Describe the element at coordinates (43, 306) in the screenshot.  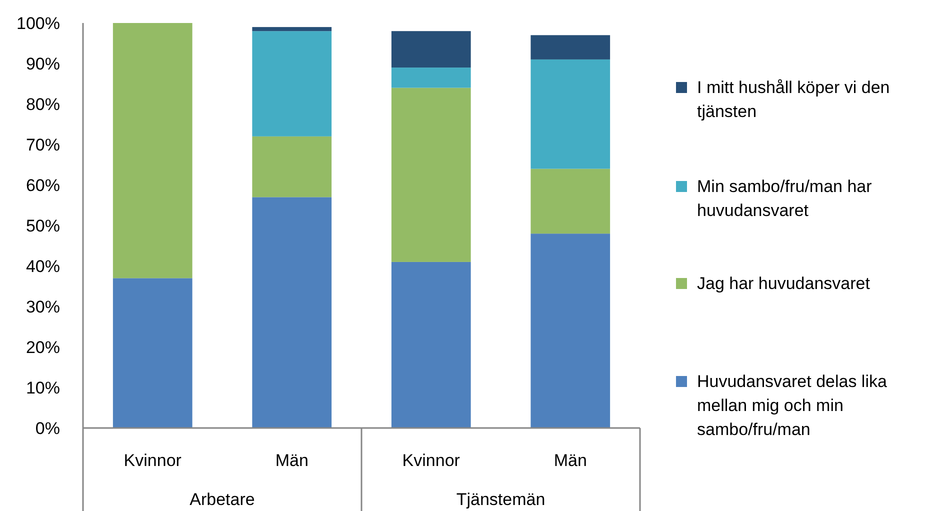
I see `y-tick-label: 30%` at that location.